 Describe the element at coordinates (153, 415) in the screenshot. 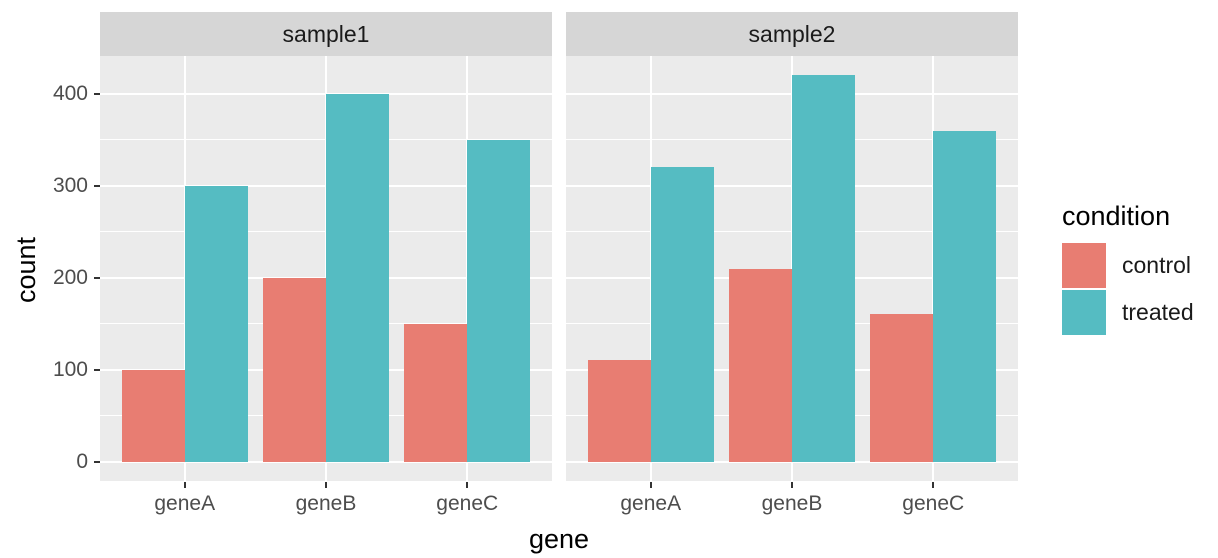

I see `bar-sample1-geneA-control` at that location.